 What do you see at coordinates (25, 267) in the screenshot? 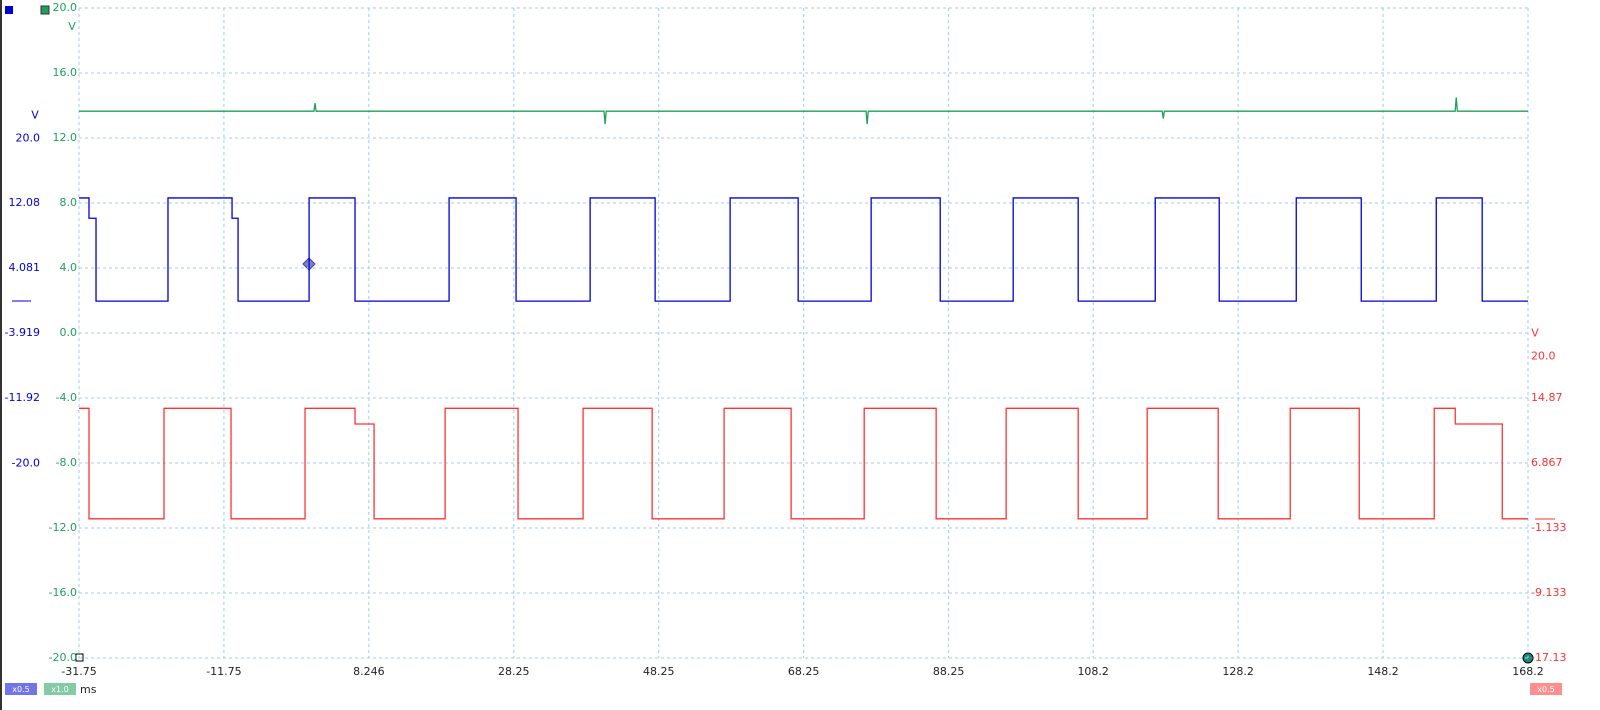
I see `y-tick-label: 4.081` at bounding box center [25, 267].